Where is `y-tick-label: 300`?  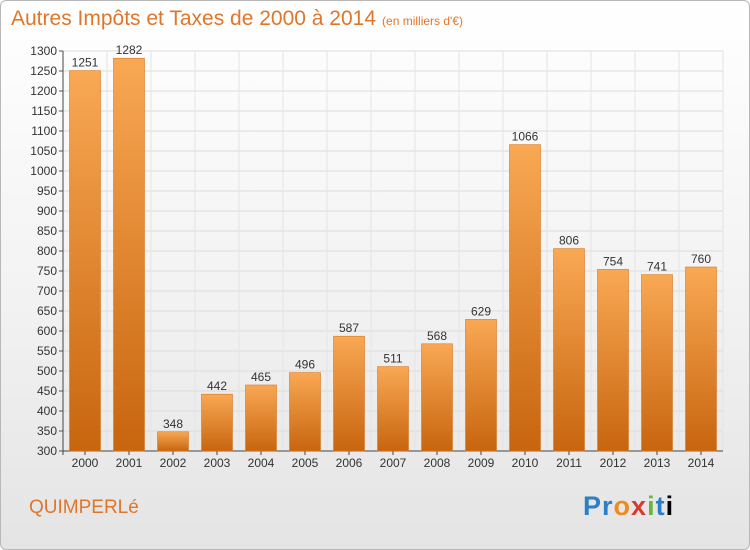 y-tick-label: 300 is located at coordinates (47, 451).